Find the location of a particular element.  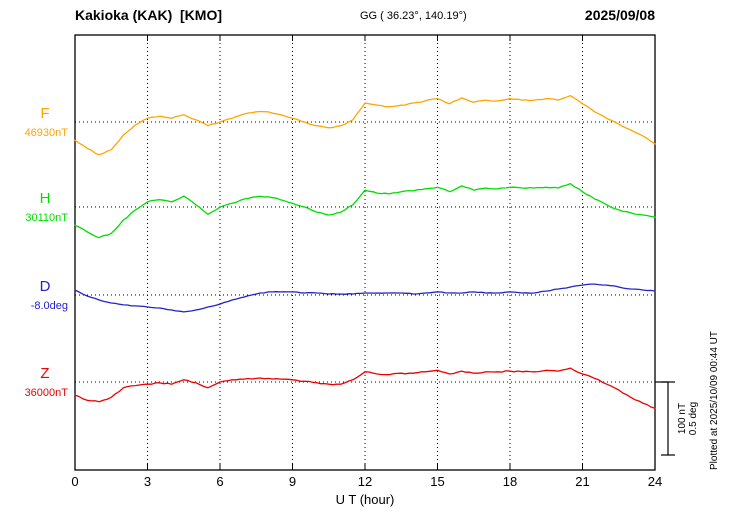

trace-baseline-value-d: -8.0deg is located at coordinates (49, 306).